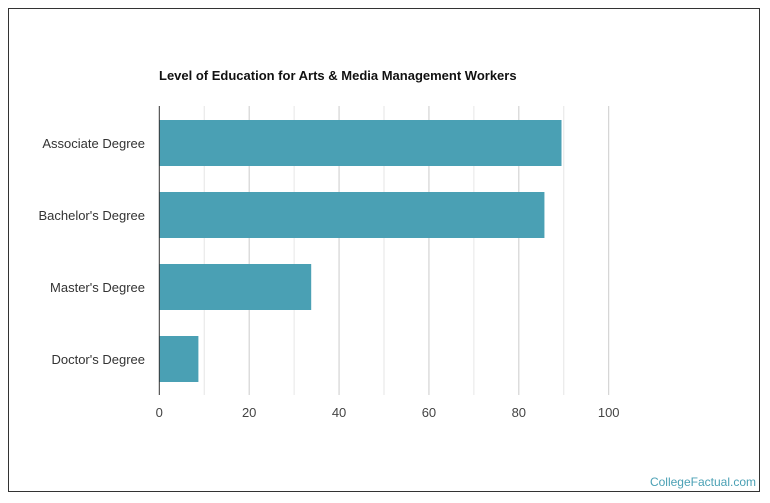  What do you see at coordinates (519, 412) in the screenshot?
I see `x-tick-label: 80` at bounding box center [519, 412].